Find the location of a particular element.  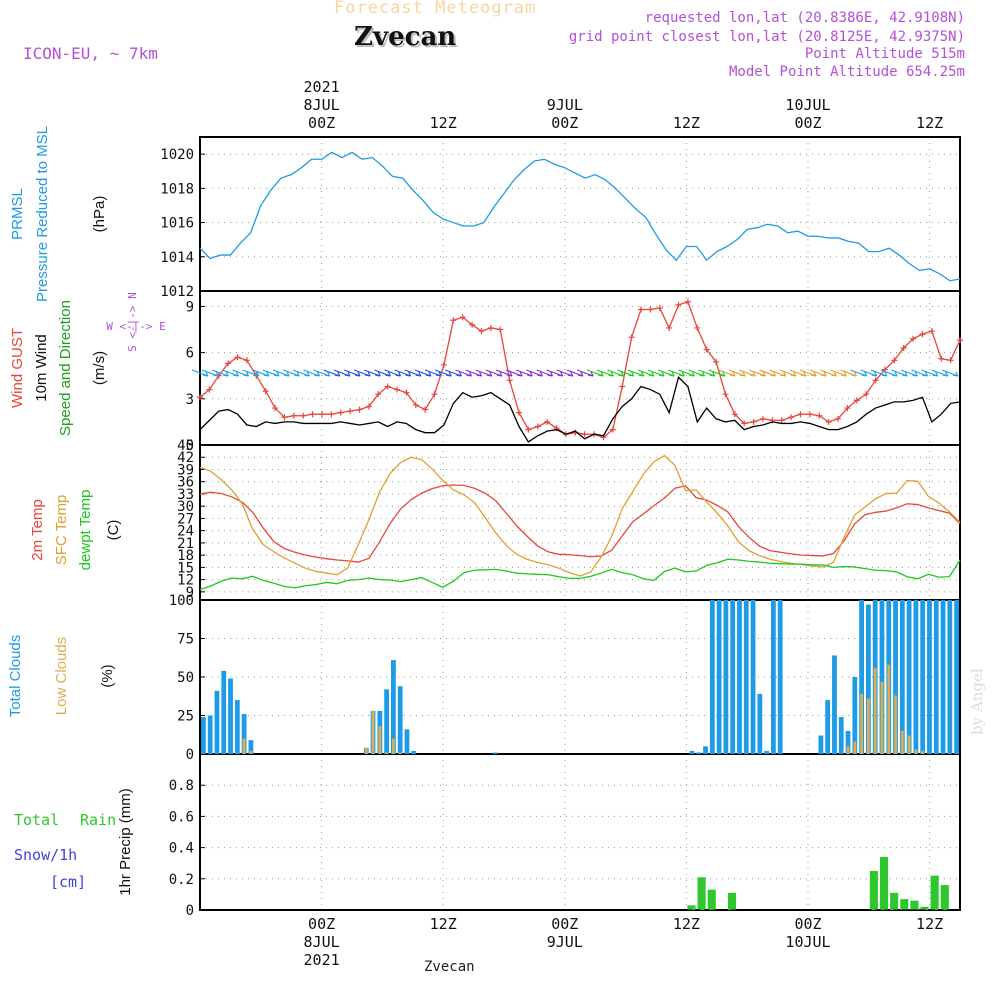

dew-label: dewpt Temp is located at coordinates (85, 530).